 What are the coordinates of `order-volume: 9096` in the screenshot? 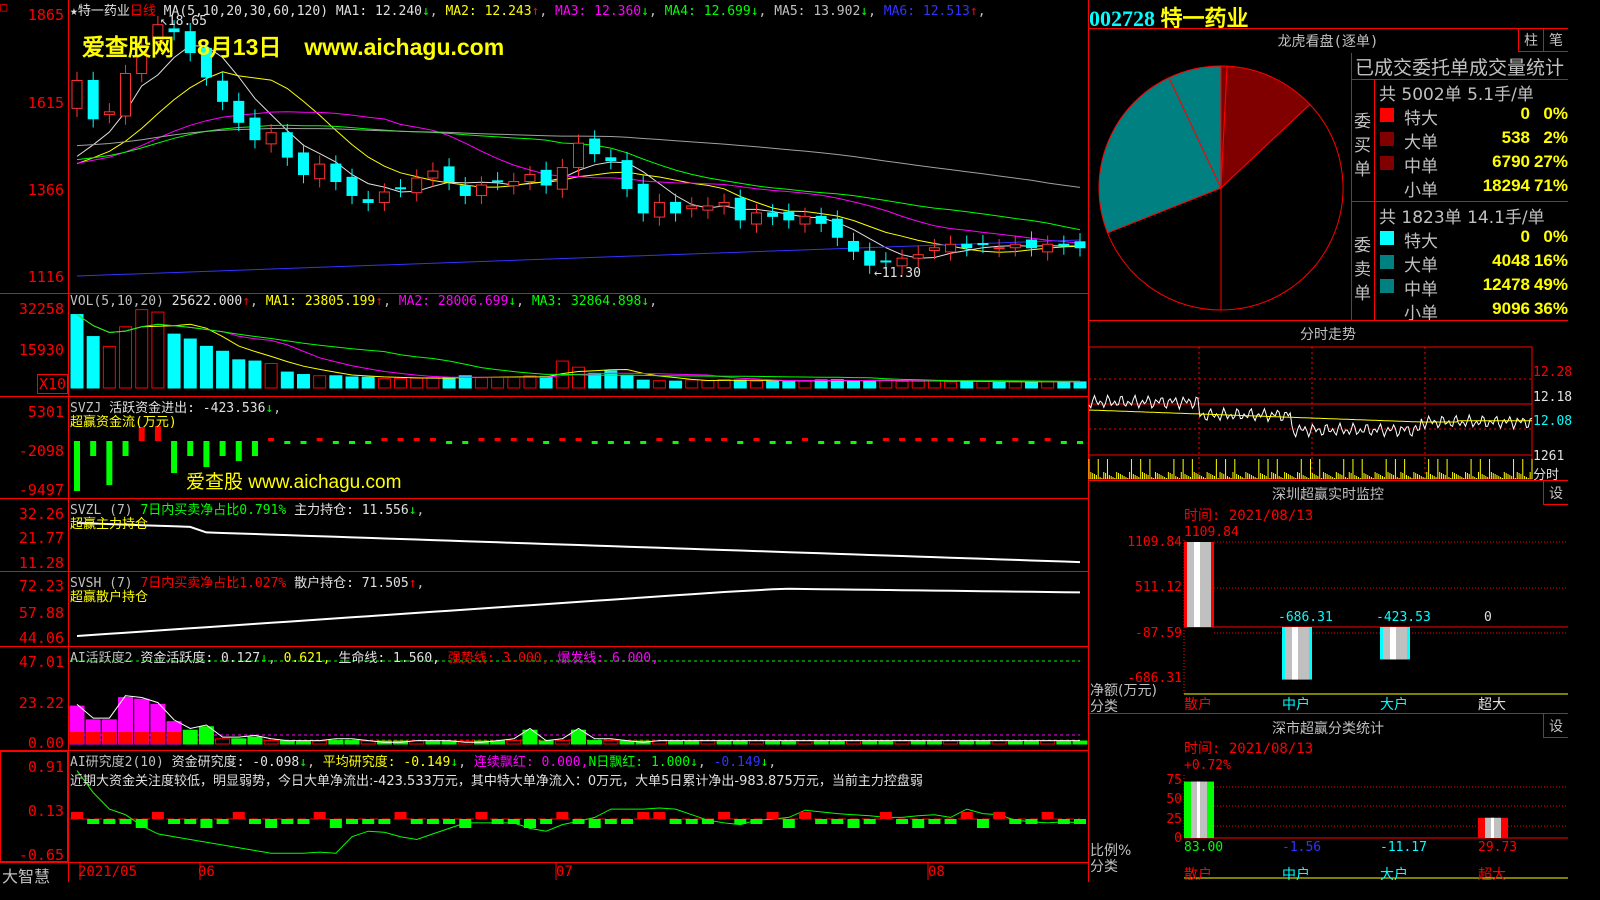 It's located at (1511, 308).